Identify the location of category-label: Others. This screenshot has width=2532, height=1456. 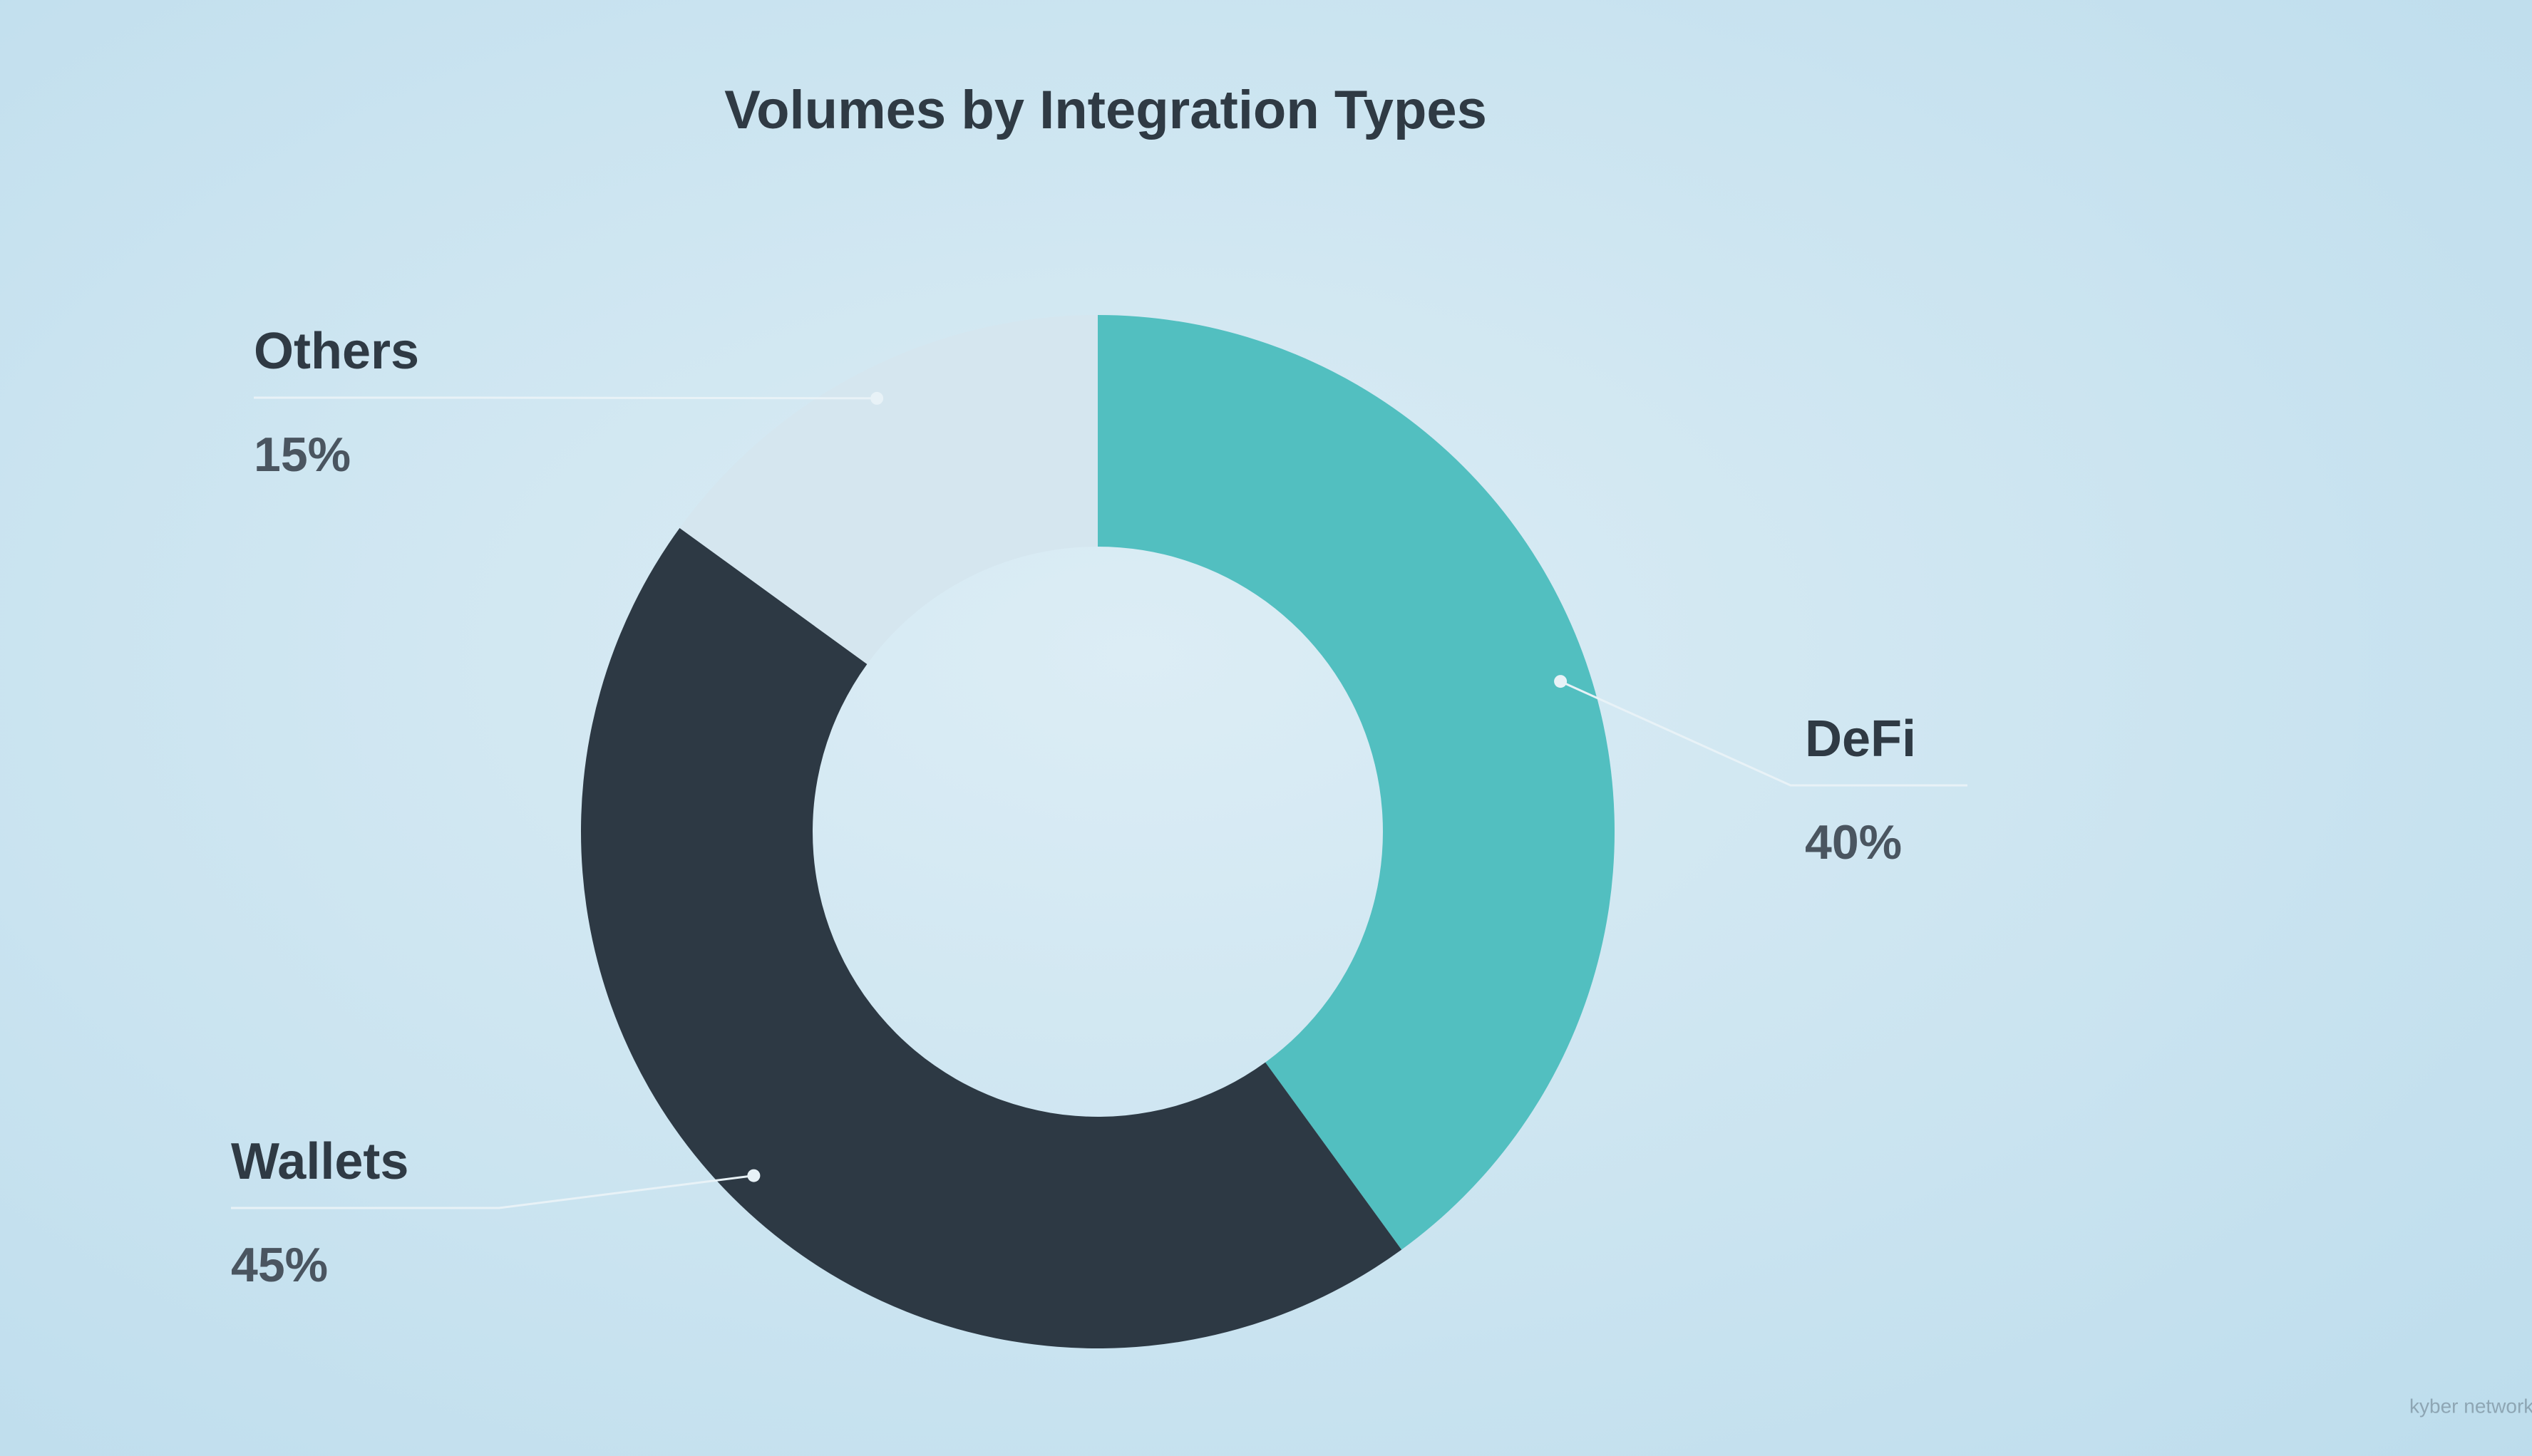
(336, 351).